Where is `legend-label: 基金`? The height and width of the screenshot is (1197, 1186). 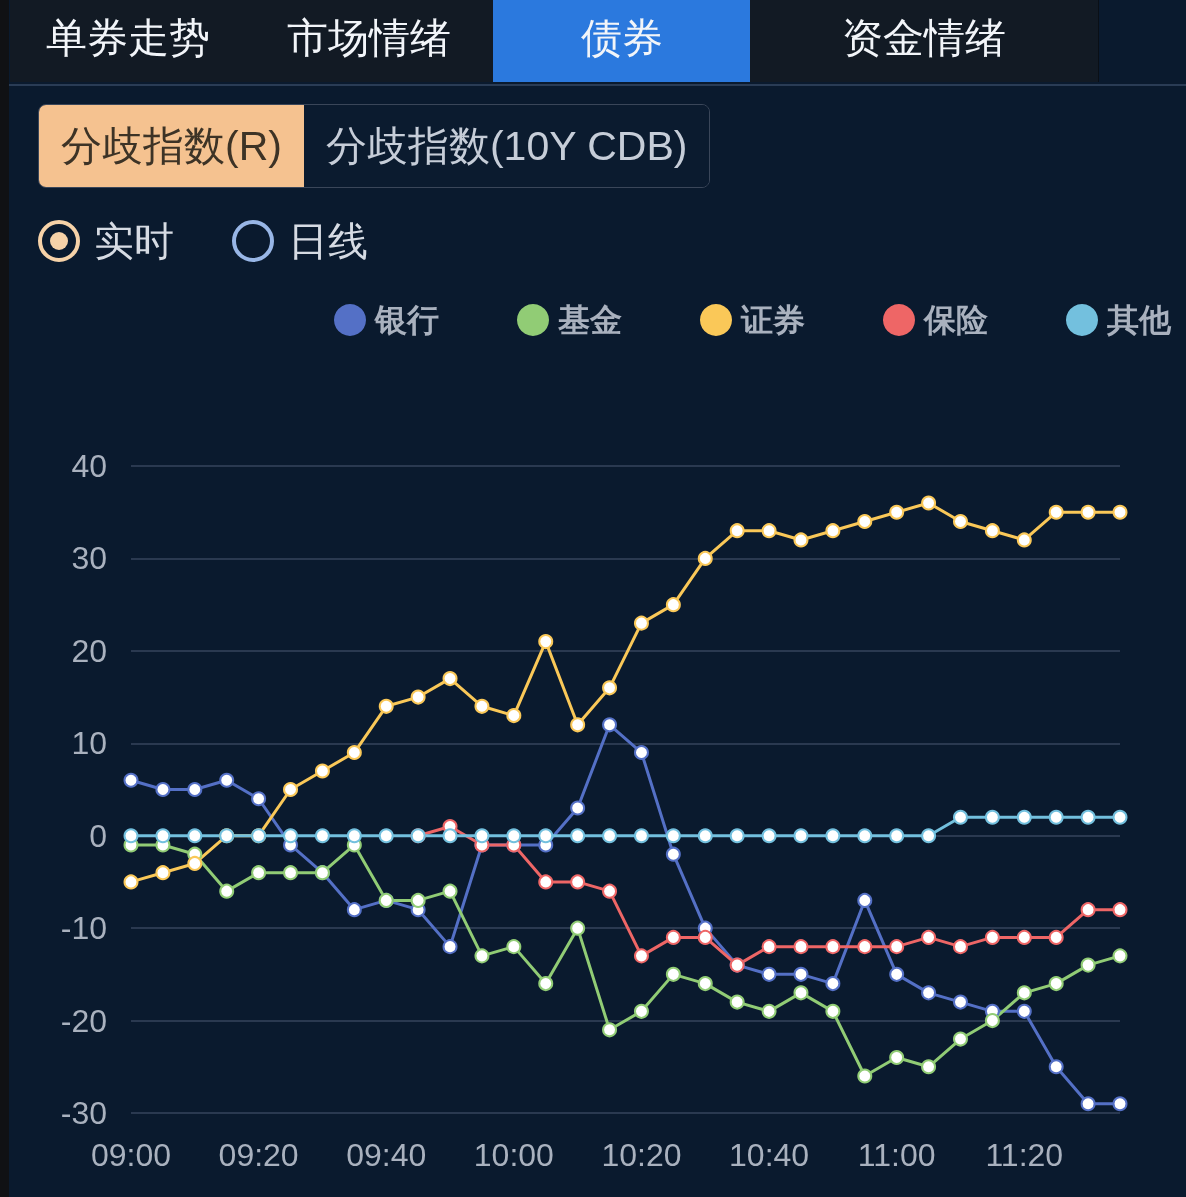 legend-label: 基金 is located at coordinates (589, 320).